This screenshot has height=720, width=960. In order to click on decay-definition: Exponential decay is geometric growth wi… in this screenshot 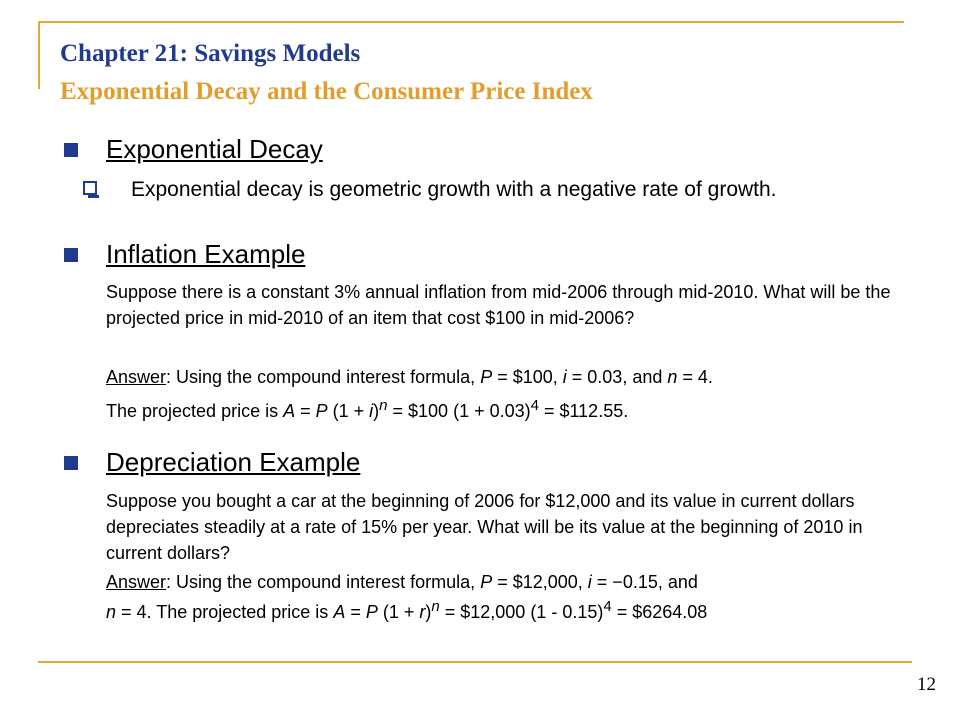, I will do `click(454, 189)`.